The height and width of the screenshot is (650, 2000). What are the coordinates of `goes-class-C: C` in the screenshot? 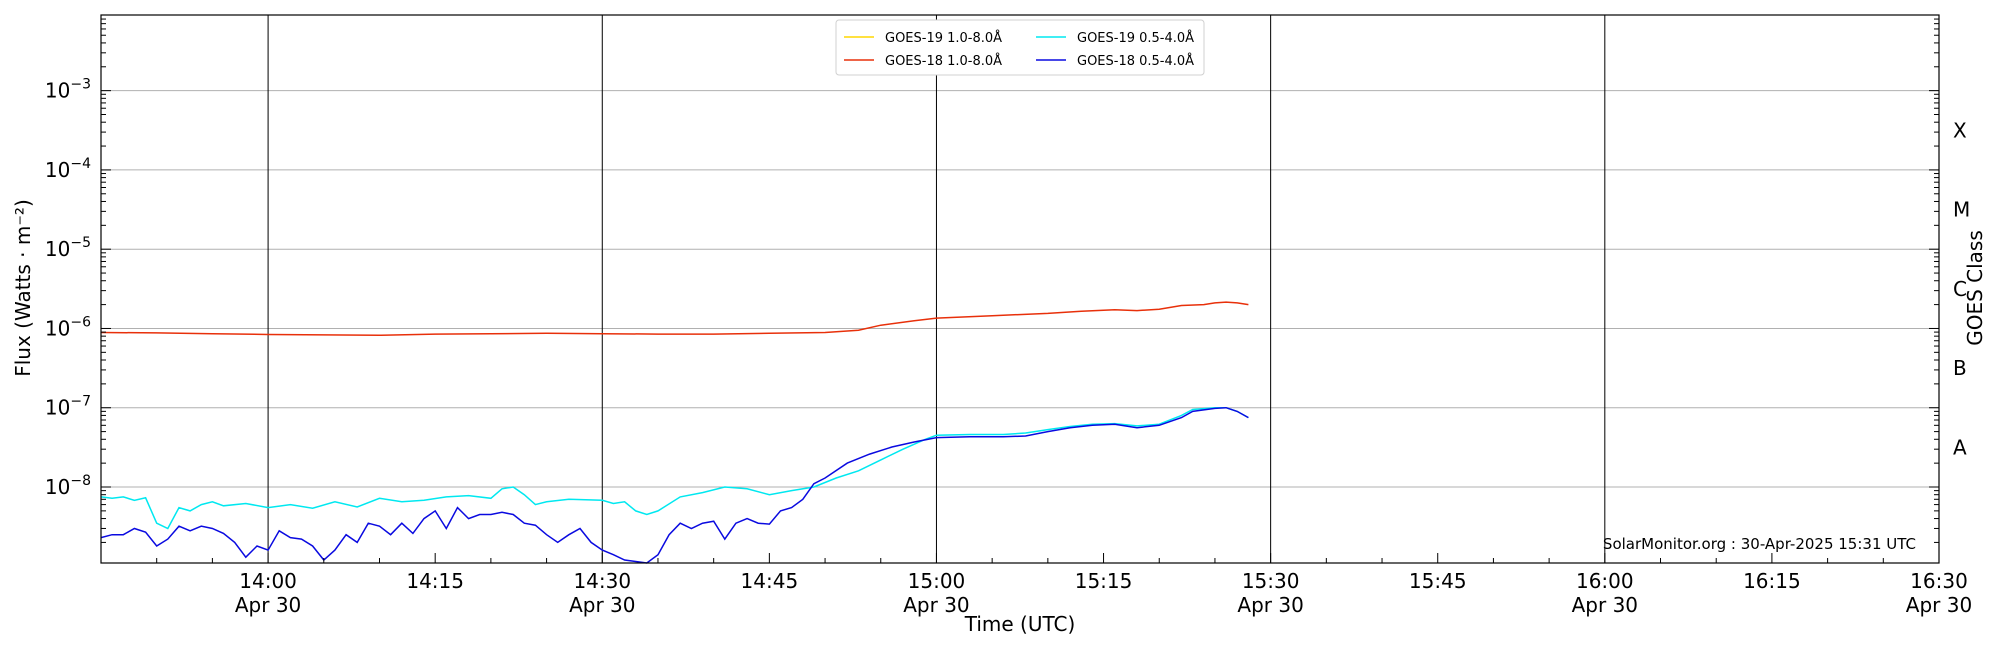 It's located at (1960, 289).